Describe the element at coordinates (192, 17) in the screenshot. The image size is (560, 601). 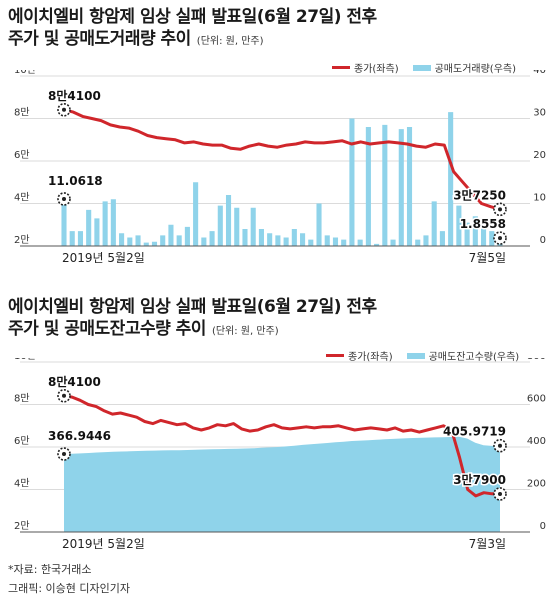
I see `chart1-title-line1: 에이치엘비 항암제 임상 실패 발표일(6월 27일) 전후` at that location.